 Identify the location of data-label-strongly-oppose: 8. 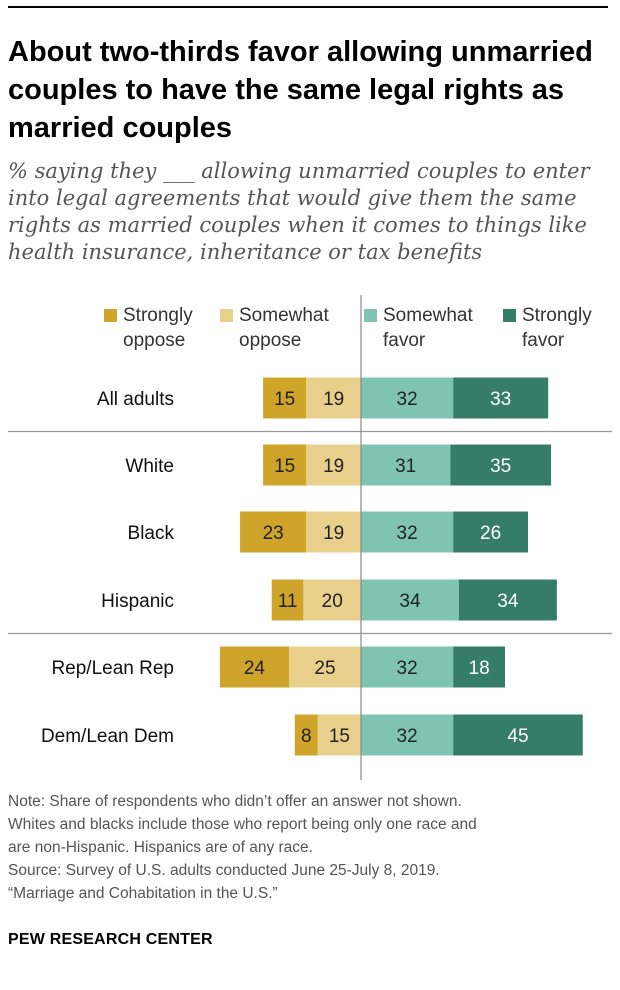
(306, 736).